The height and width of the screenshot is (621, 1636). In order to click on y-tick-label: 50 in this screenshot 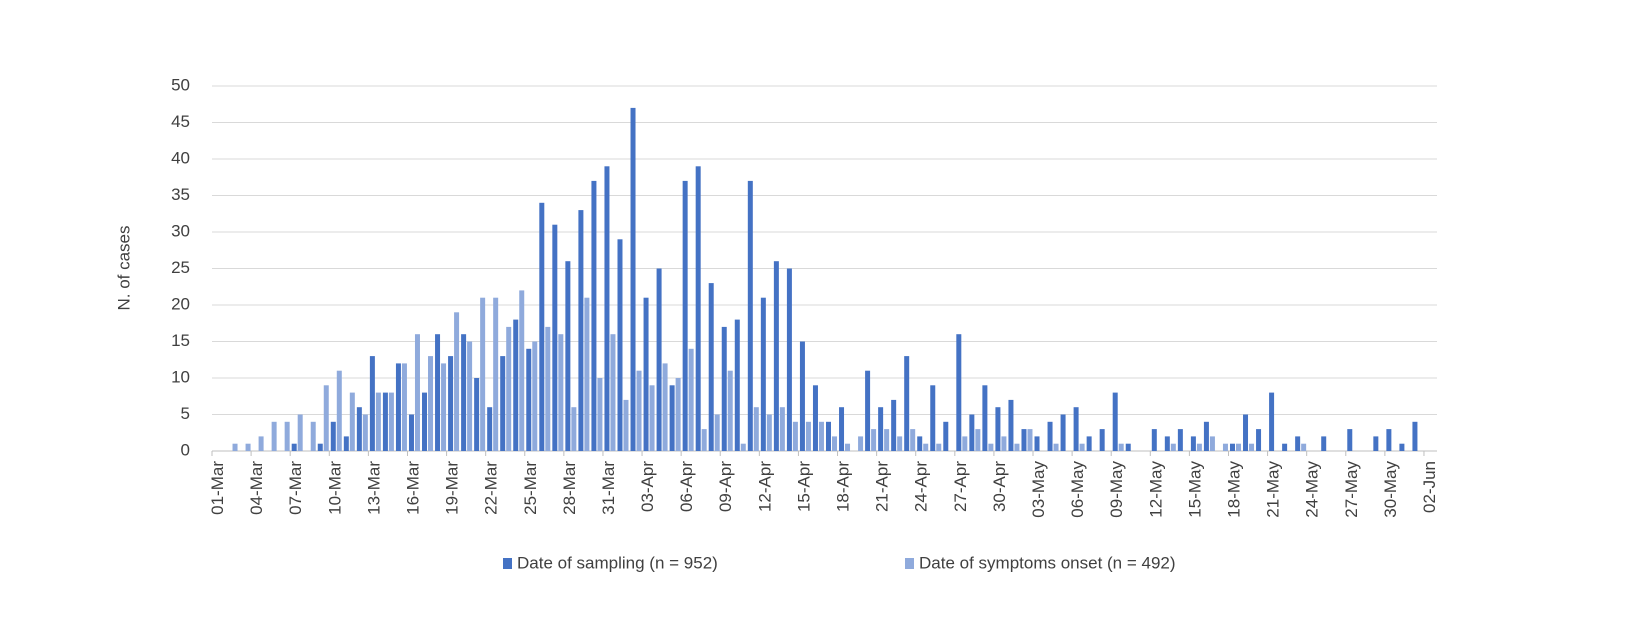, I will do `click(180, 84)`.